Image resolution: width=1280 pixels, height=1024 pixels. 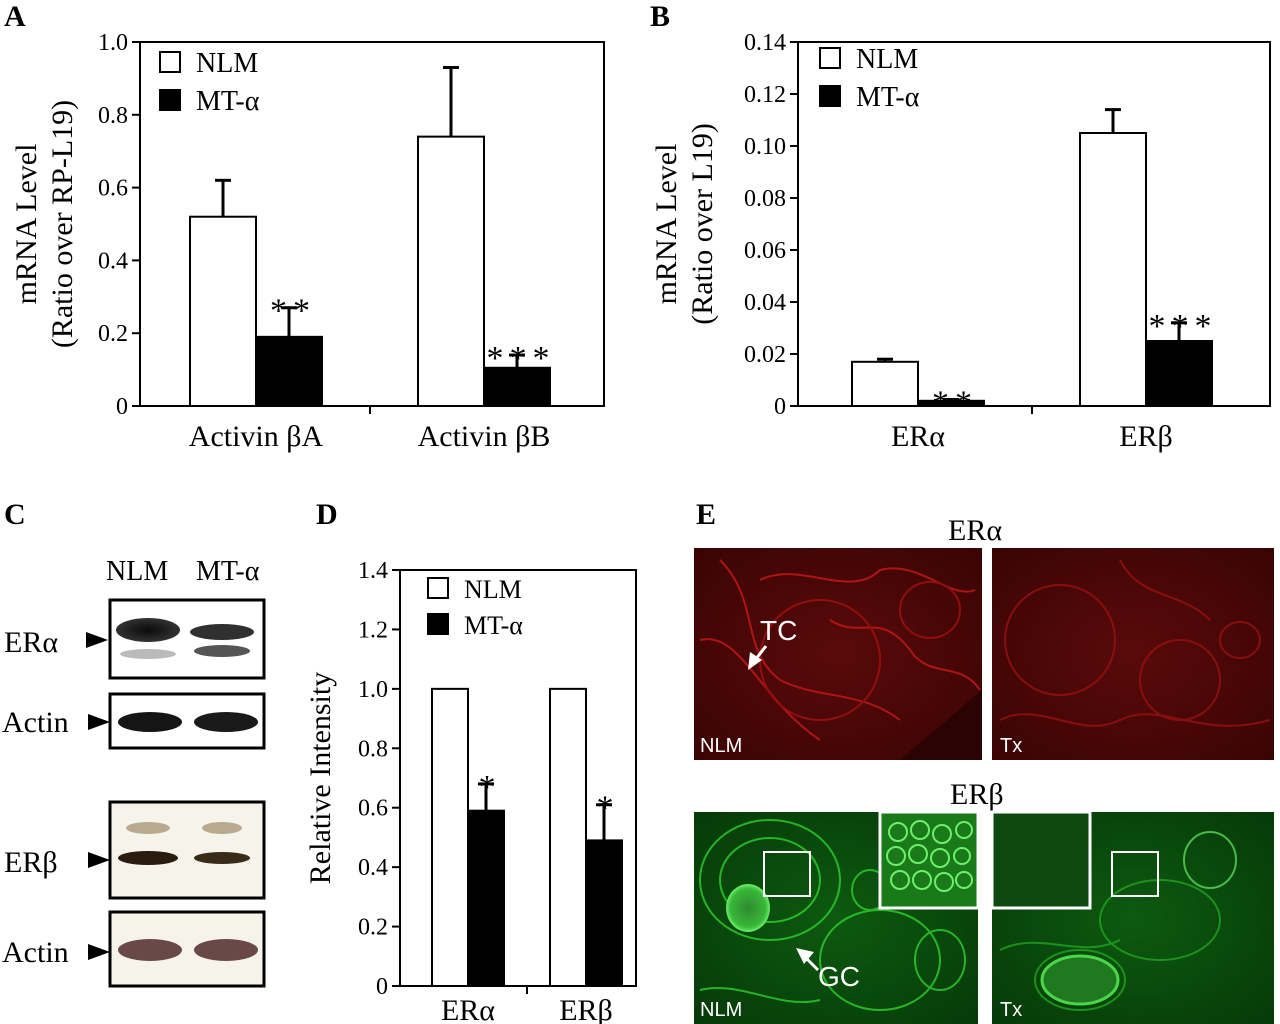 What do you see at coordinates (327, 514) in the screenshot?
I see `panel-label-d: D` at bounding box center [327, 514].